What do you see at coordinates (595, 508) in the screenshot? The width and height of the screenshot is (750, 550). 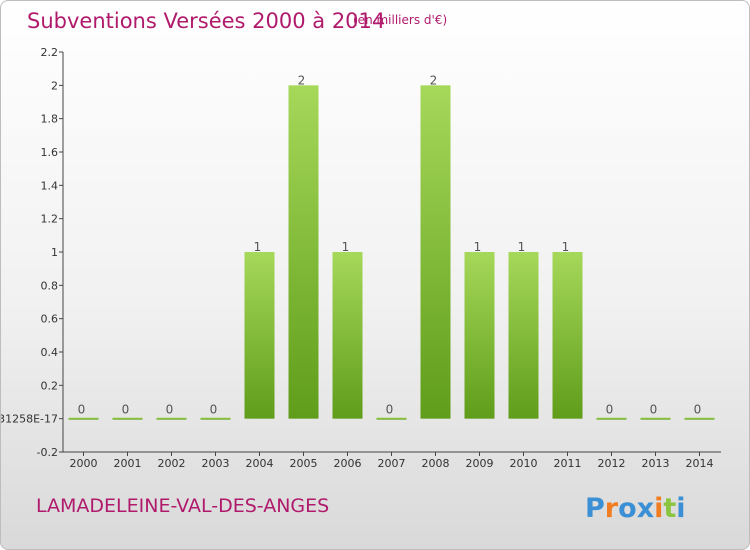 I see `logo-letter: P` at bounding box center [595, 508].